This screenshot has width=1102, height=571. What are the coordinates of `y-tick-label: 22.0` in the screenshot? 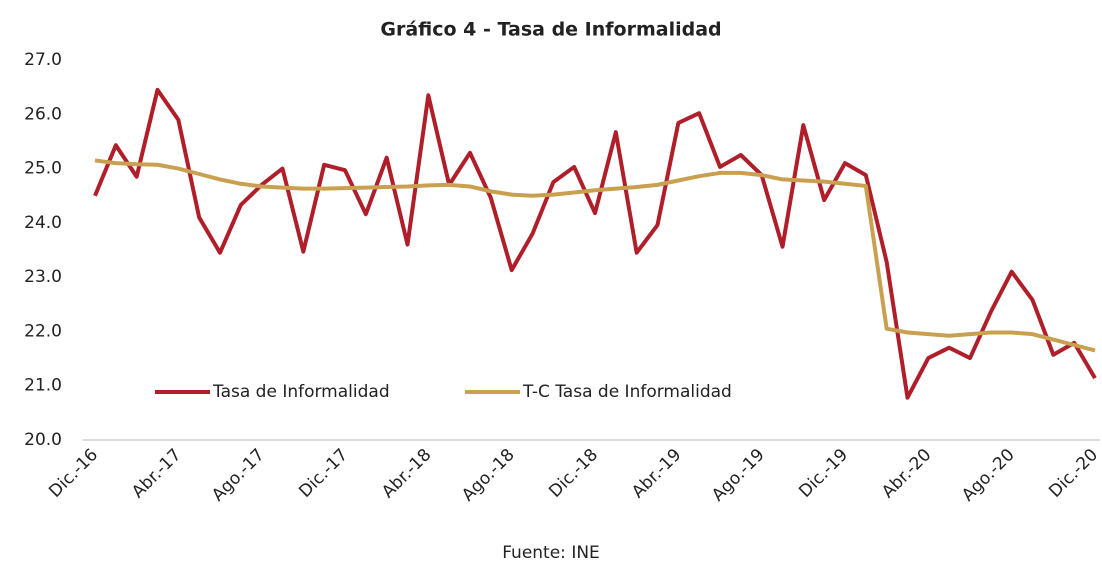 It's located at (43, 331).